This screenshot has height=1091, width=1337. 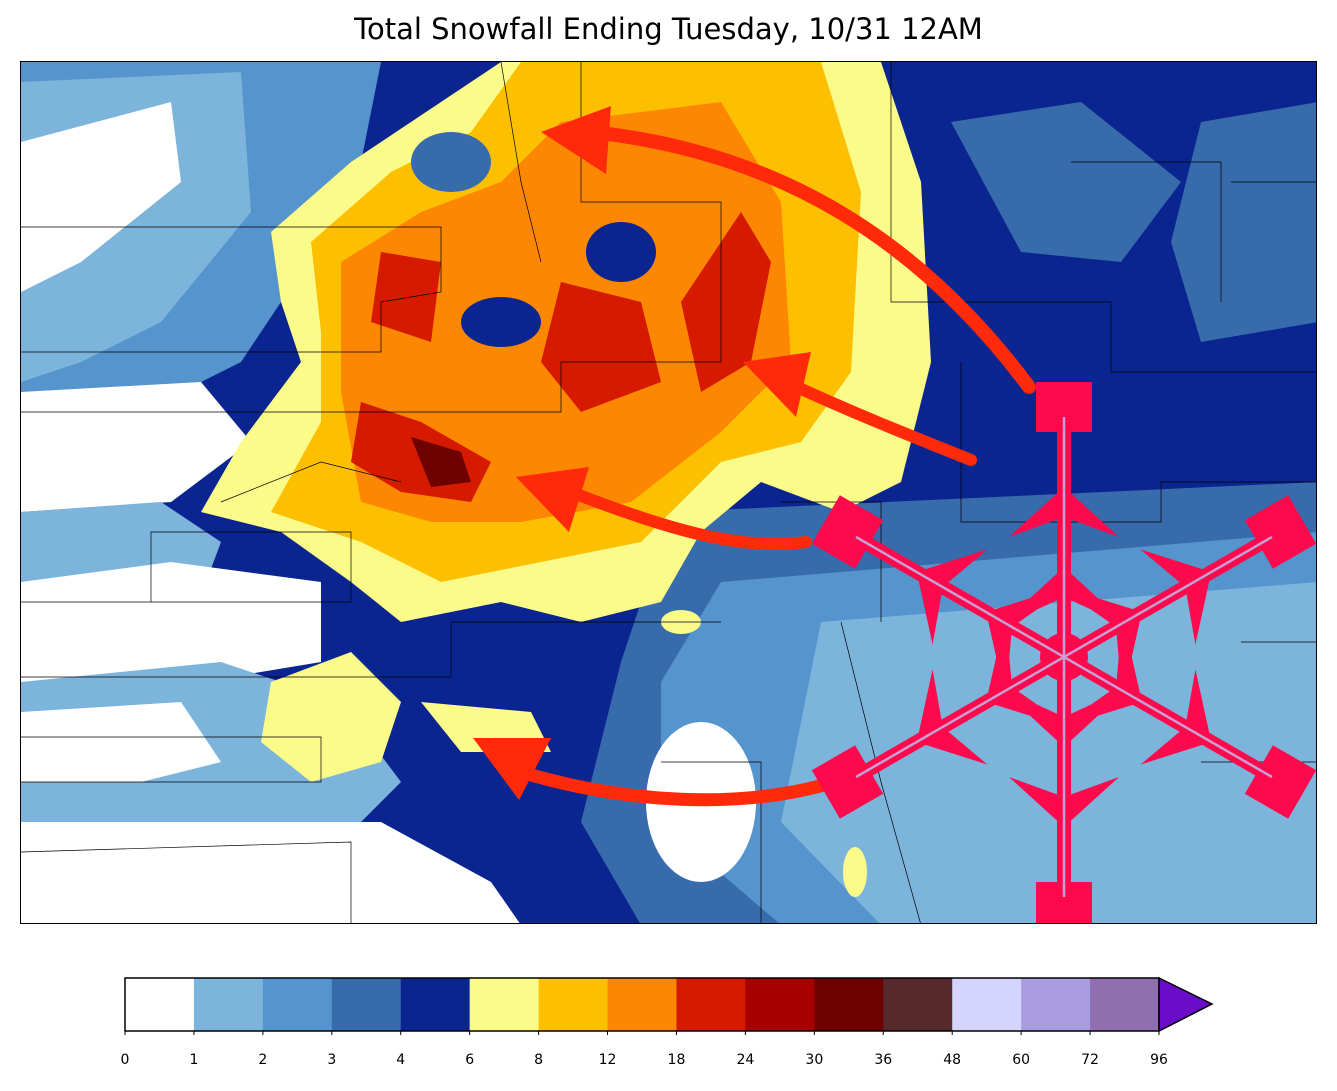 I want to click on colorbar-tick-label: 18, so click(x=676, y=1060).